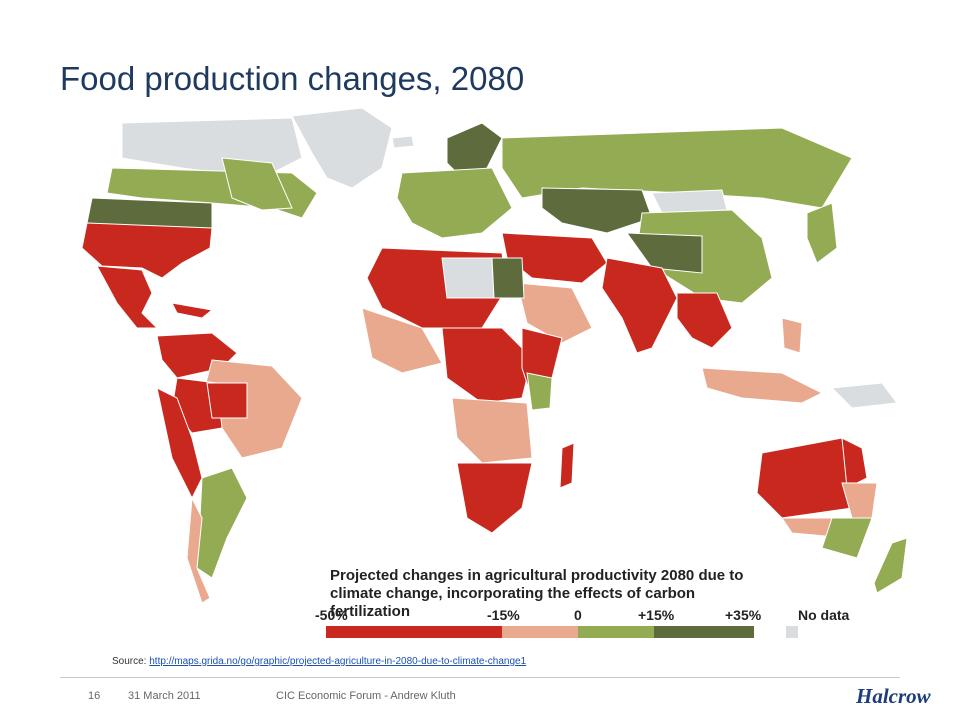 The width and height of the screenshot is (960, 720). What do you see at coordinates (824, 615) in the screenshot?
I see `legend-no-data-label: No data` at bounding box center [824, 615].